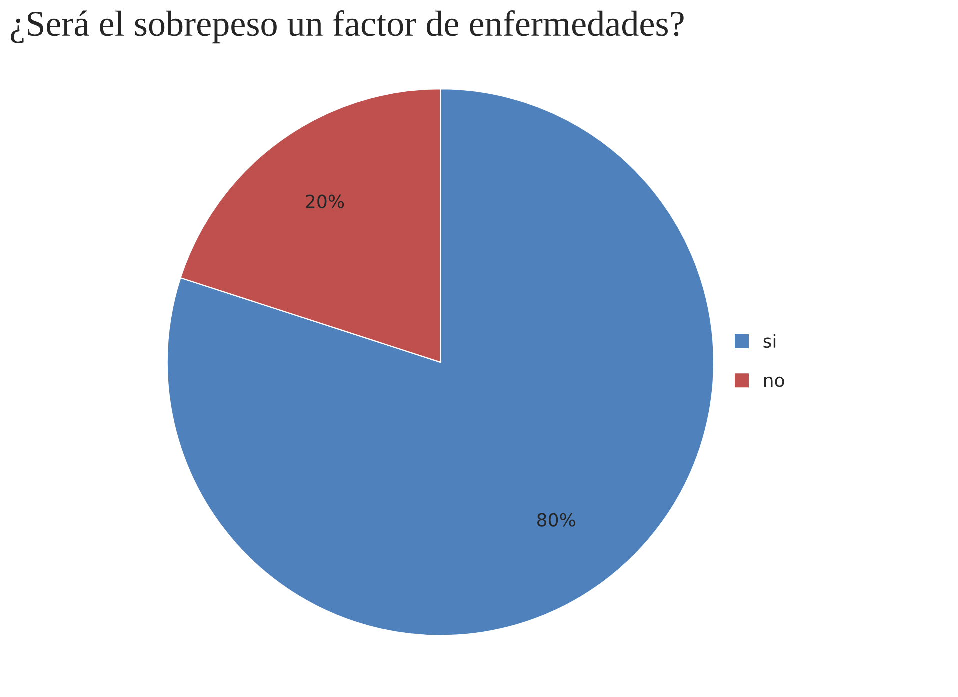 This screenshot has width=958, height=697. Describe the element at coordinates (557, 520) in the screenshot. I see `data-label: 80%` at that location.